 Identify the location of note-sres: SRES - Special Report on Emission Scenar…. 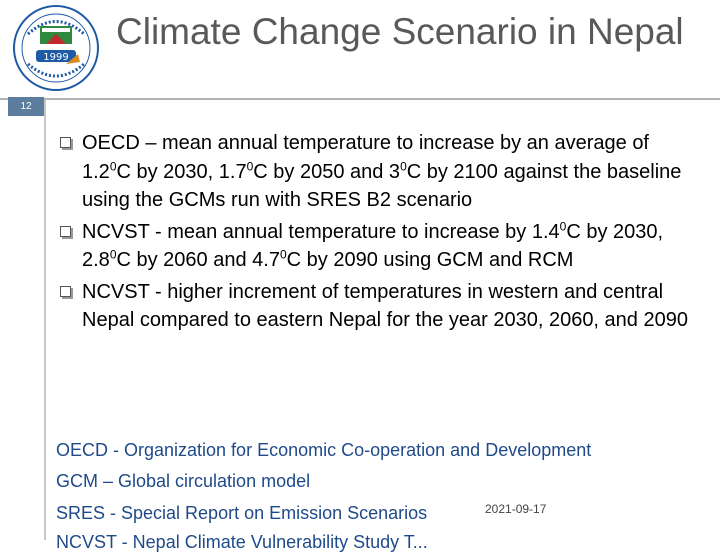
(242, 513).